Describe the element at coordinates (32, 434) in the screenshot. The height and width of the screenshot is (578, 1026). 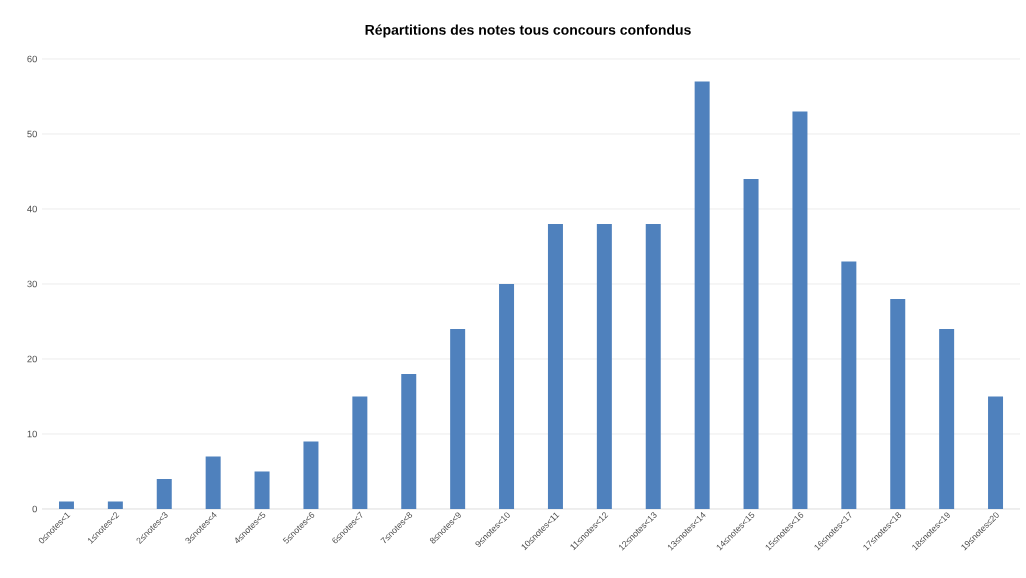
I see `y-tick-label: 10` at that location.